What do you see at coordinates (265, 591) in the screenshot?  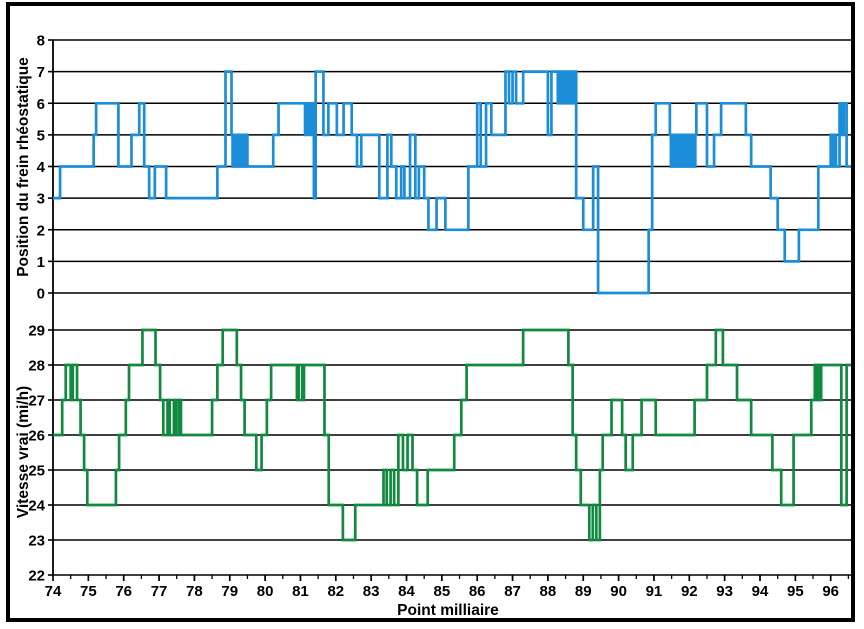 I see `x-tick-label: 80` at bounding box center [265, 591].